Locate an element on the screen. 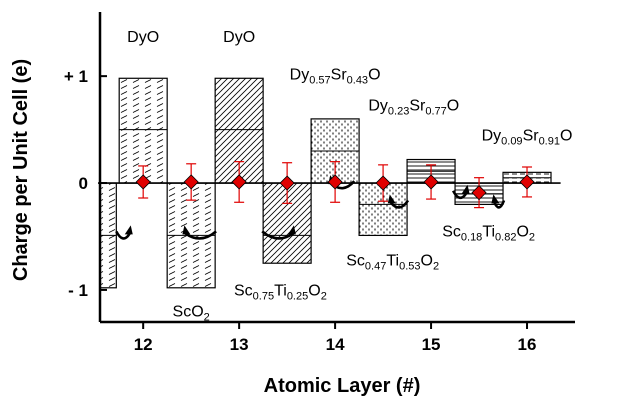  label-dy057: Dy0.57Sr0.43O is located at coordinates (335, 76).